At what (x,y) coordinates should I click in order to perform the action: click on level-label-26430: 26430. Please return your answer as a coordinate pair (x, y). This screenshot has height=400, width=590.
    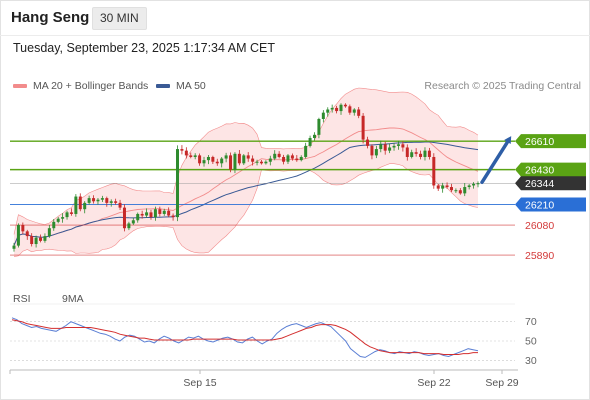
    Looking at the image, I should click on (550, 169).